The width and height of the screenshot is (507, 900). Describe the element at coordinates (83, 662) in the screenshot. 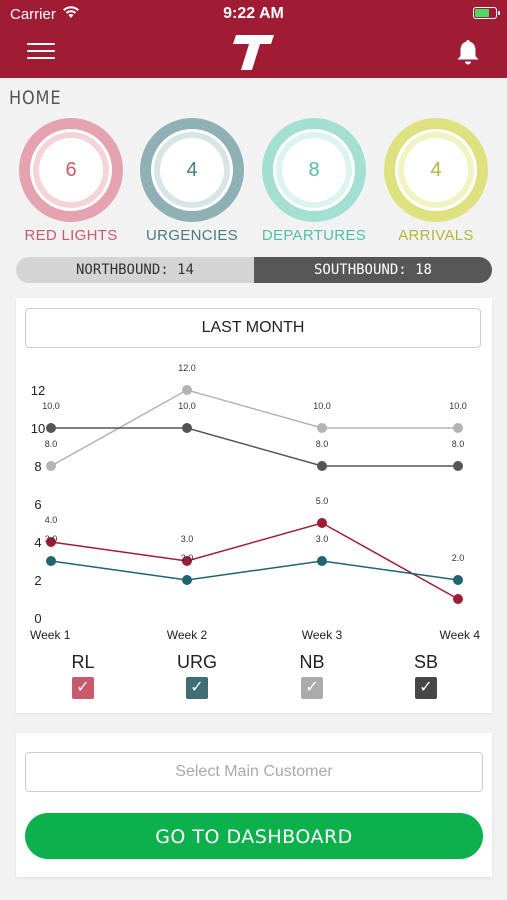

I see `legend-label: RL` at that location.